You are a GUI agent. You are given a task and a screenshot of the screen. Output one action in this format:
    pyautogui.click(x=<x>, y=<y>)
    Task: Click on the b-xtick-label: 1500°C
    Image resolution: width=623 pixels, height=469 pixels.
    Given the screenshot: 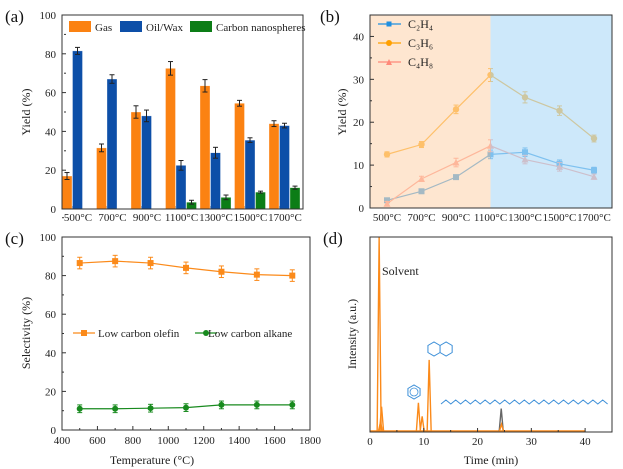 What is the action you would take?
    pyautogui.click(x=560, y=218)
    